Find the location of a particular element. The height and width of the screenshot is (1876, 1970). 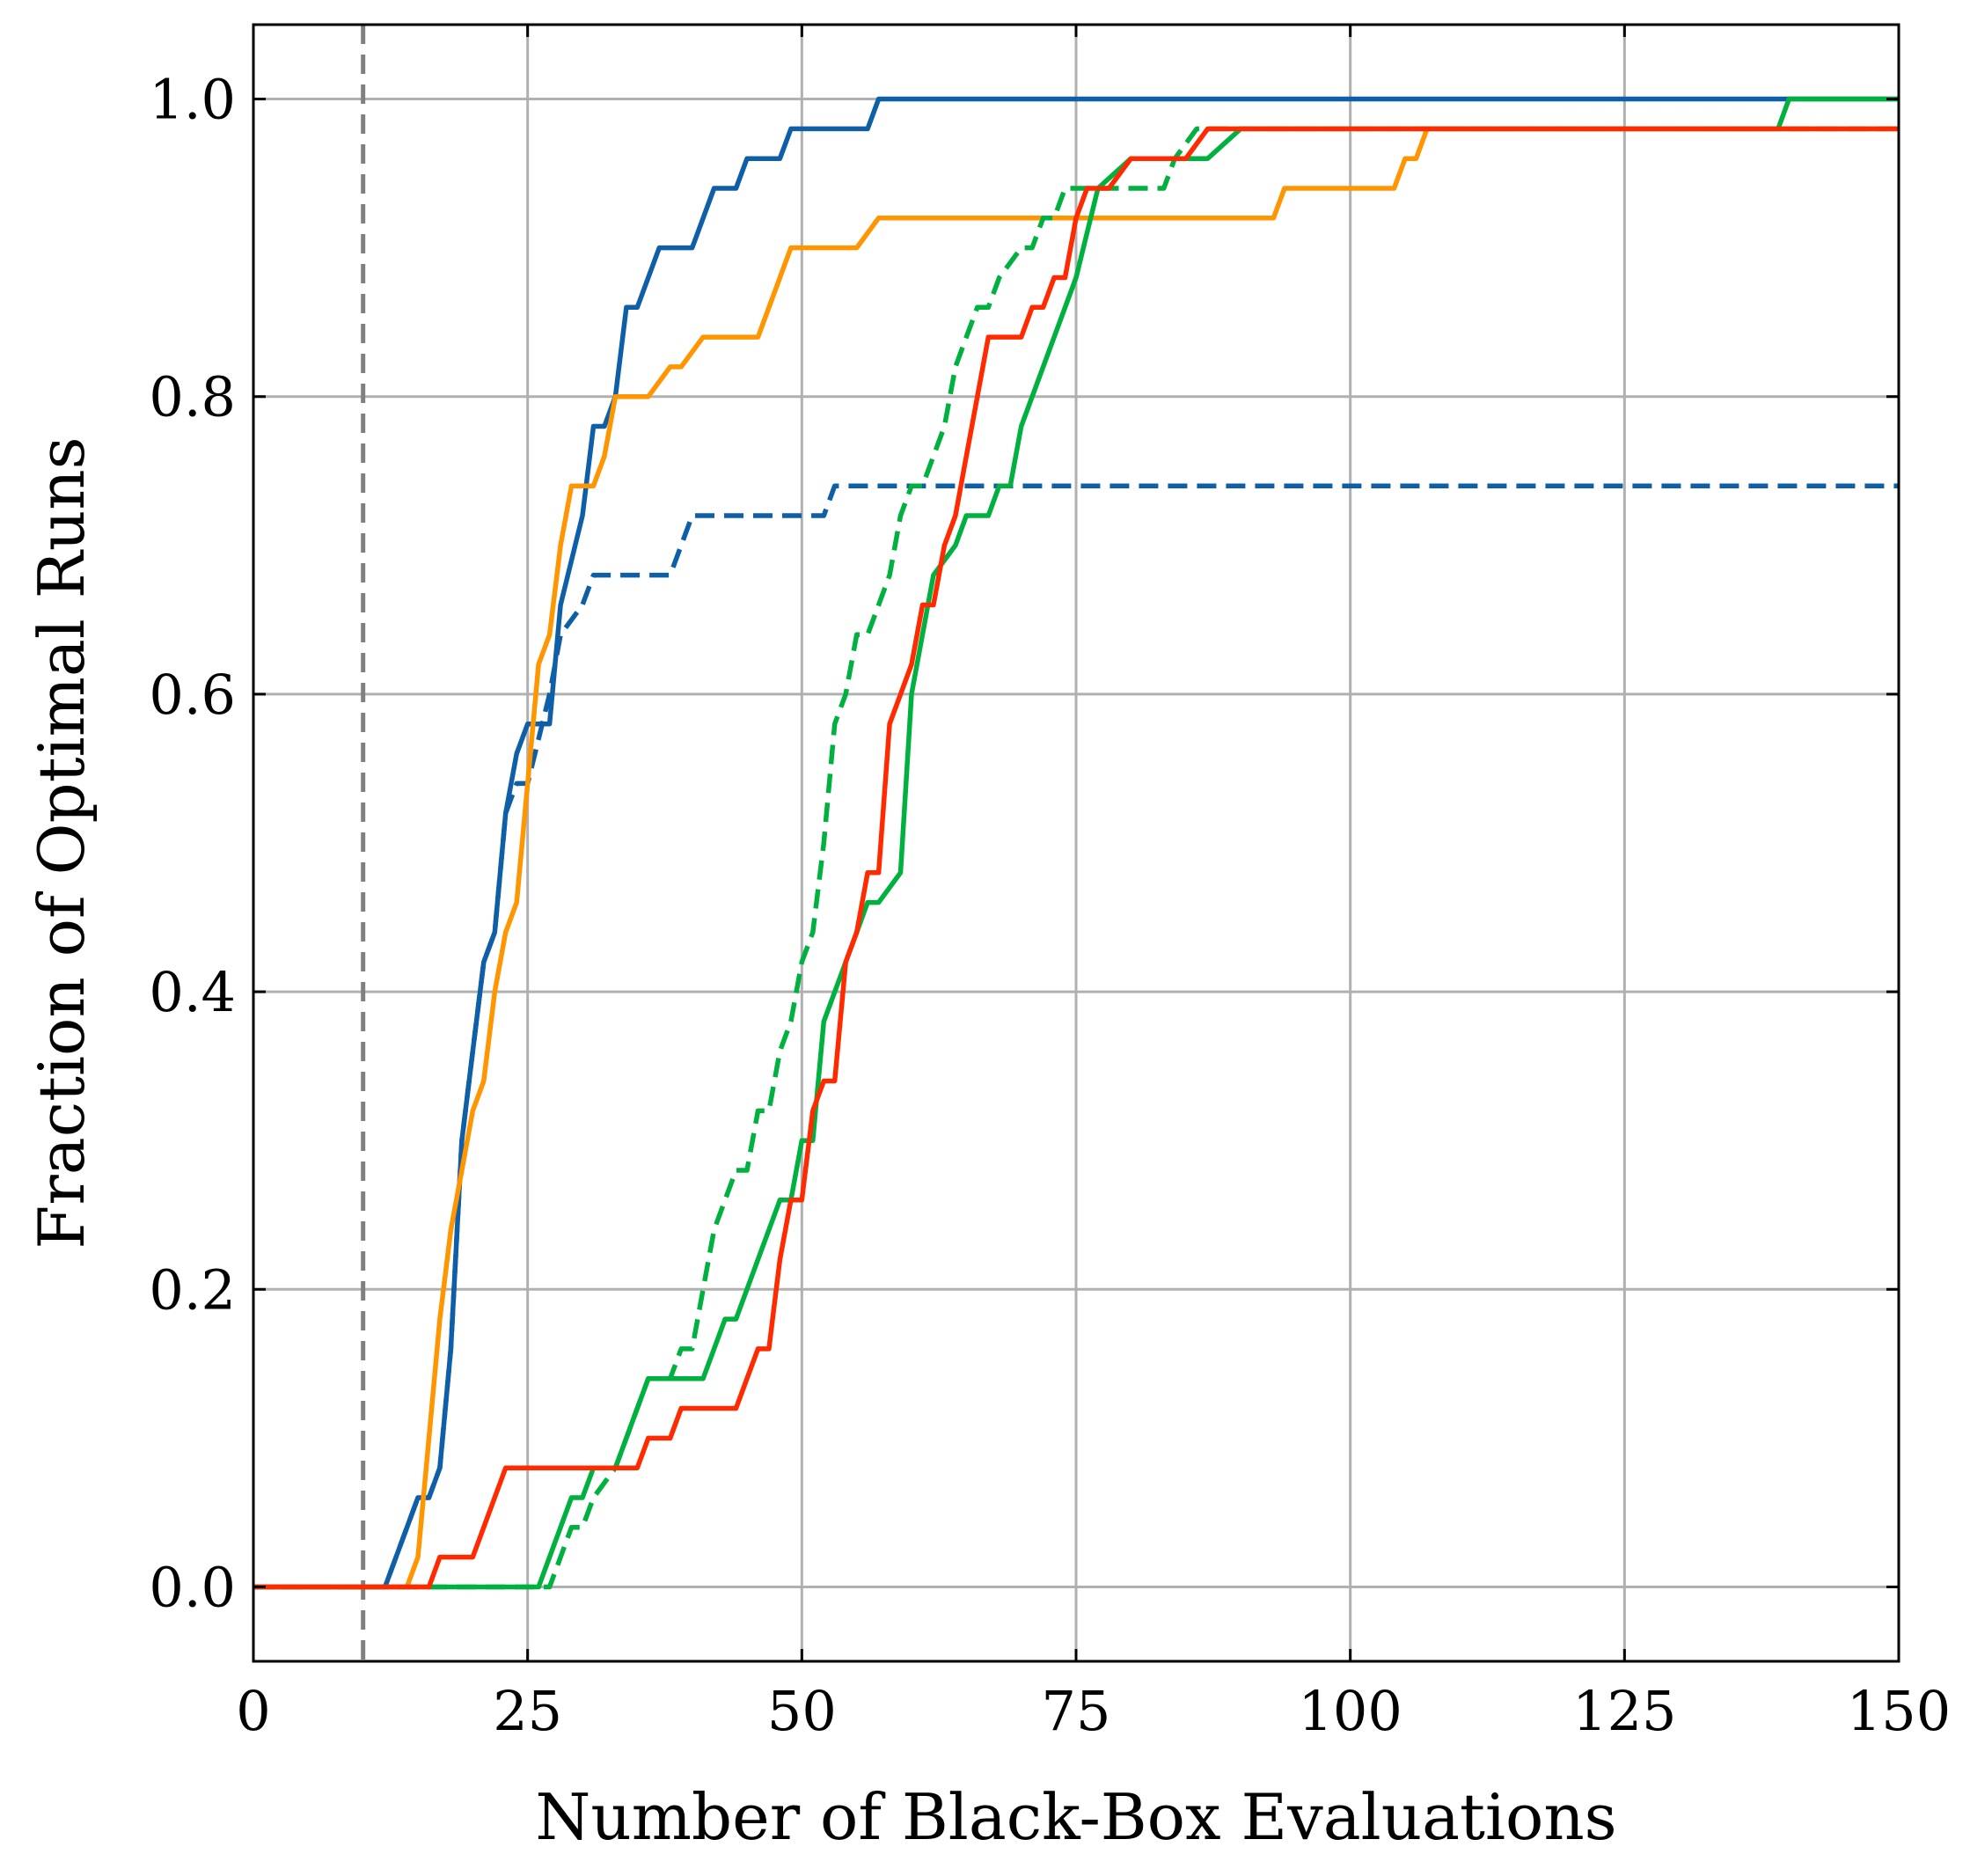

y-tick-label: 1.0 is located at coordinates (192, 100).